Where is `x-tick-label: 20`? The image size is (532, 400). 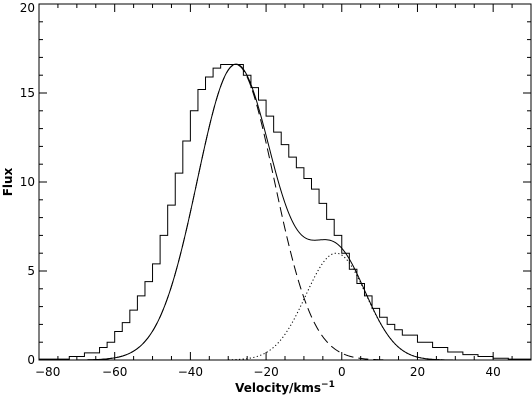 x-tick-label: 20 is located at coordinates (417, 372).